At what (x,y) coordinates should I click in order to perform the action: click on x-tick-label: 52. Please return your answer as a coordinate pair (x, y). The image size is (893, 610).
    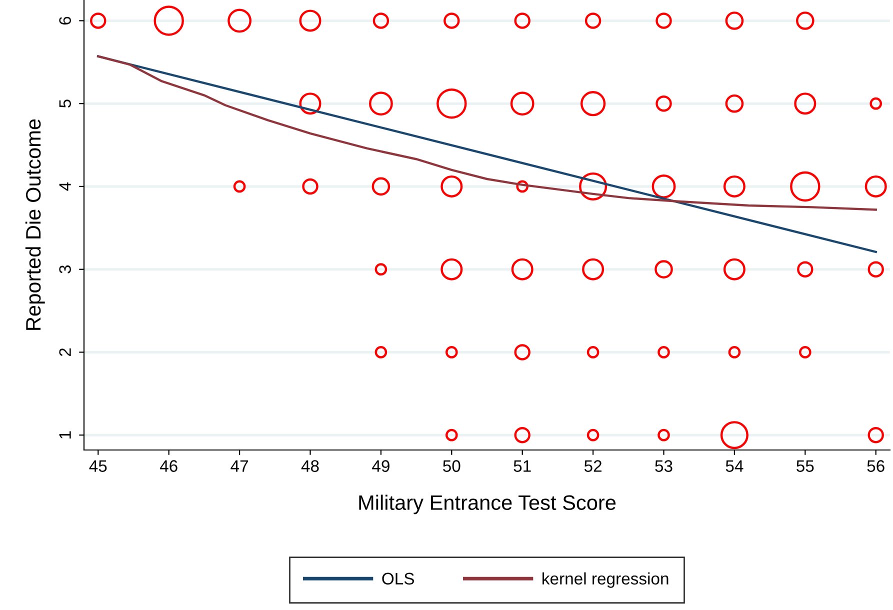
    Looking at the image, I should click on (593, 466).